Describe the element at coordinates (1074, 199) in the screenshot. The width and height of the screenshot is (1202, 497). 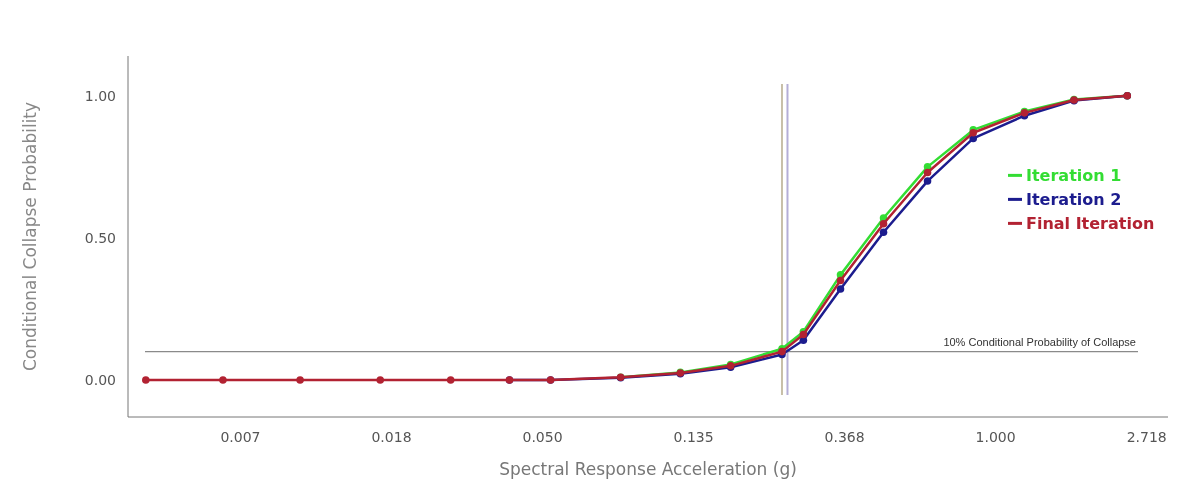
I see `legend-label: Iteration 2` at that location.